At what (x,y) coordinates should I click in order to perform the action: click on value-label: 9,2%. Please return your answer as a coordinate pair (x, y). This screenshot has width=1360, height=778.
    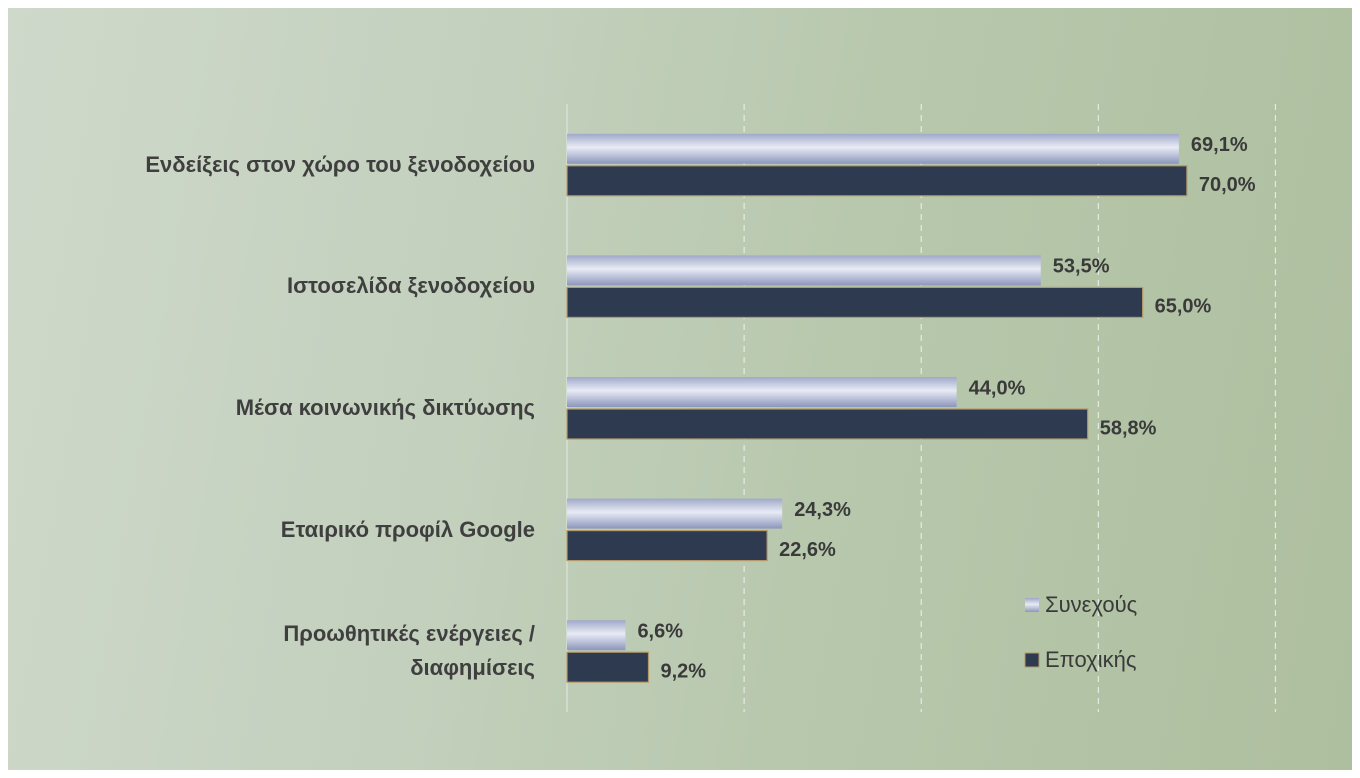
    Looking at the image, I should click on (683, 671).